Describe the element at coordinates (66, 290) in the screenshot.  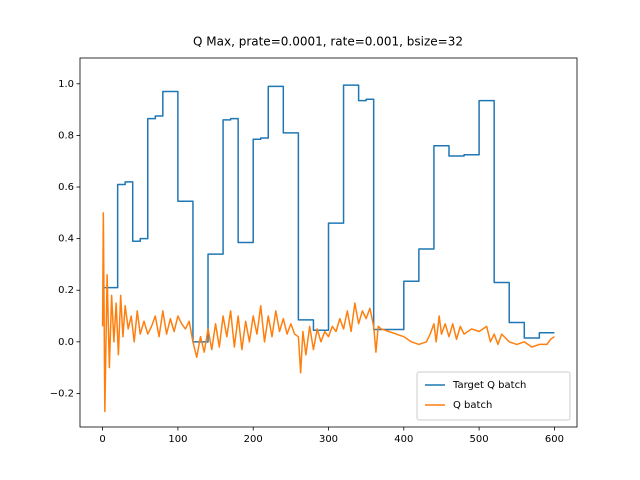
I see `y-tick-label: 0.2` at that location.